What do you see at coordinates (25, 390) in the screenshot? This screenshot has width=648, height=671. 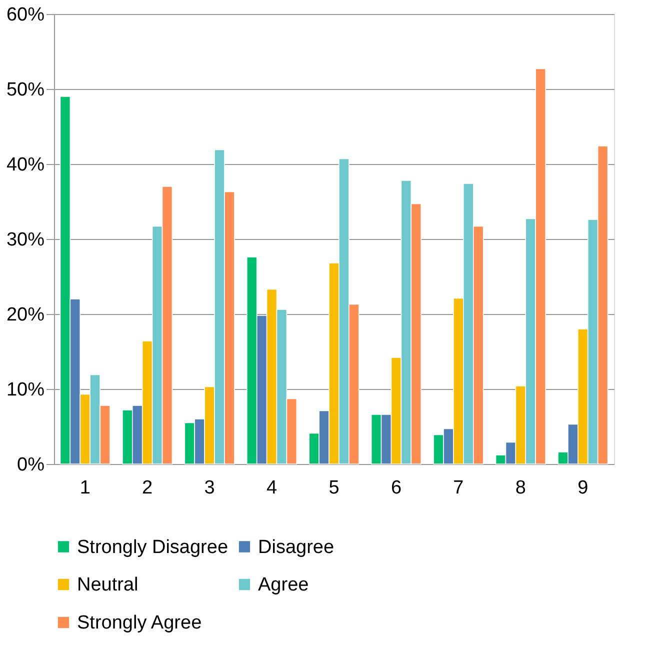 I see `y-tick-label: 10%` at bounding box center [25, 390].